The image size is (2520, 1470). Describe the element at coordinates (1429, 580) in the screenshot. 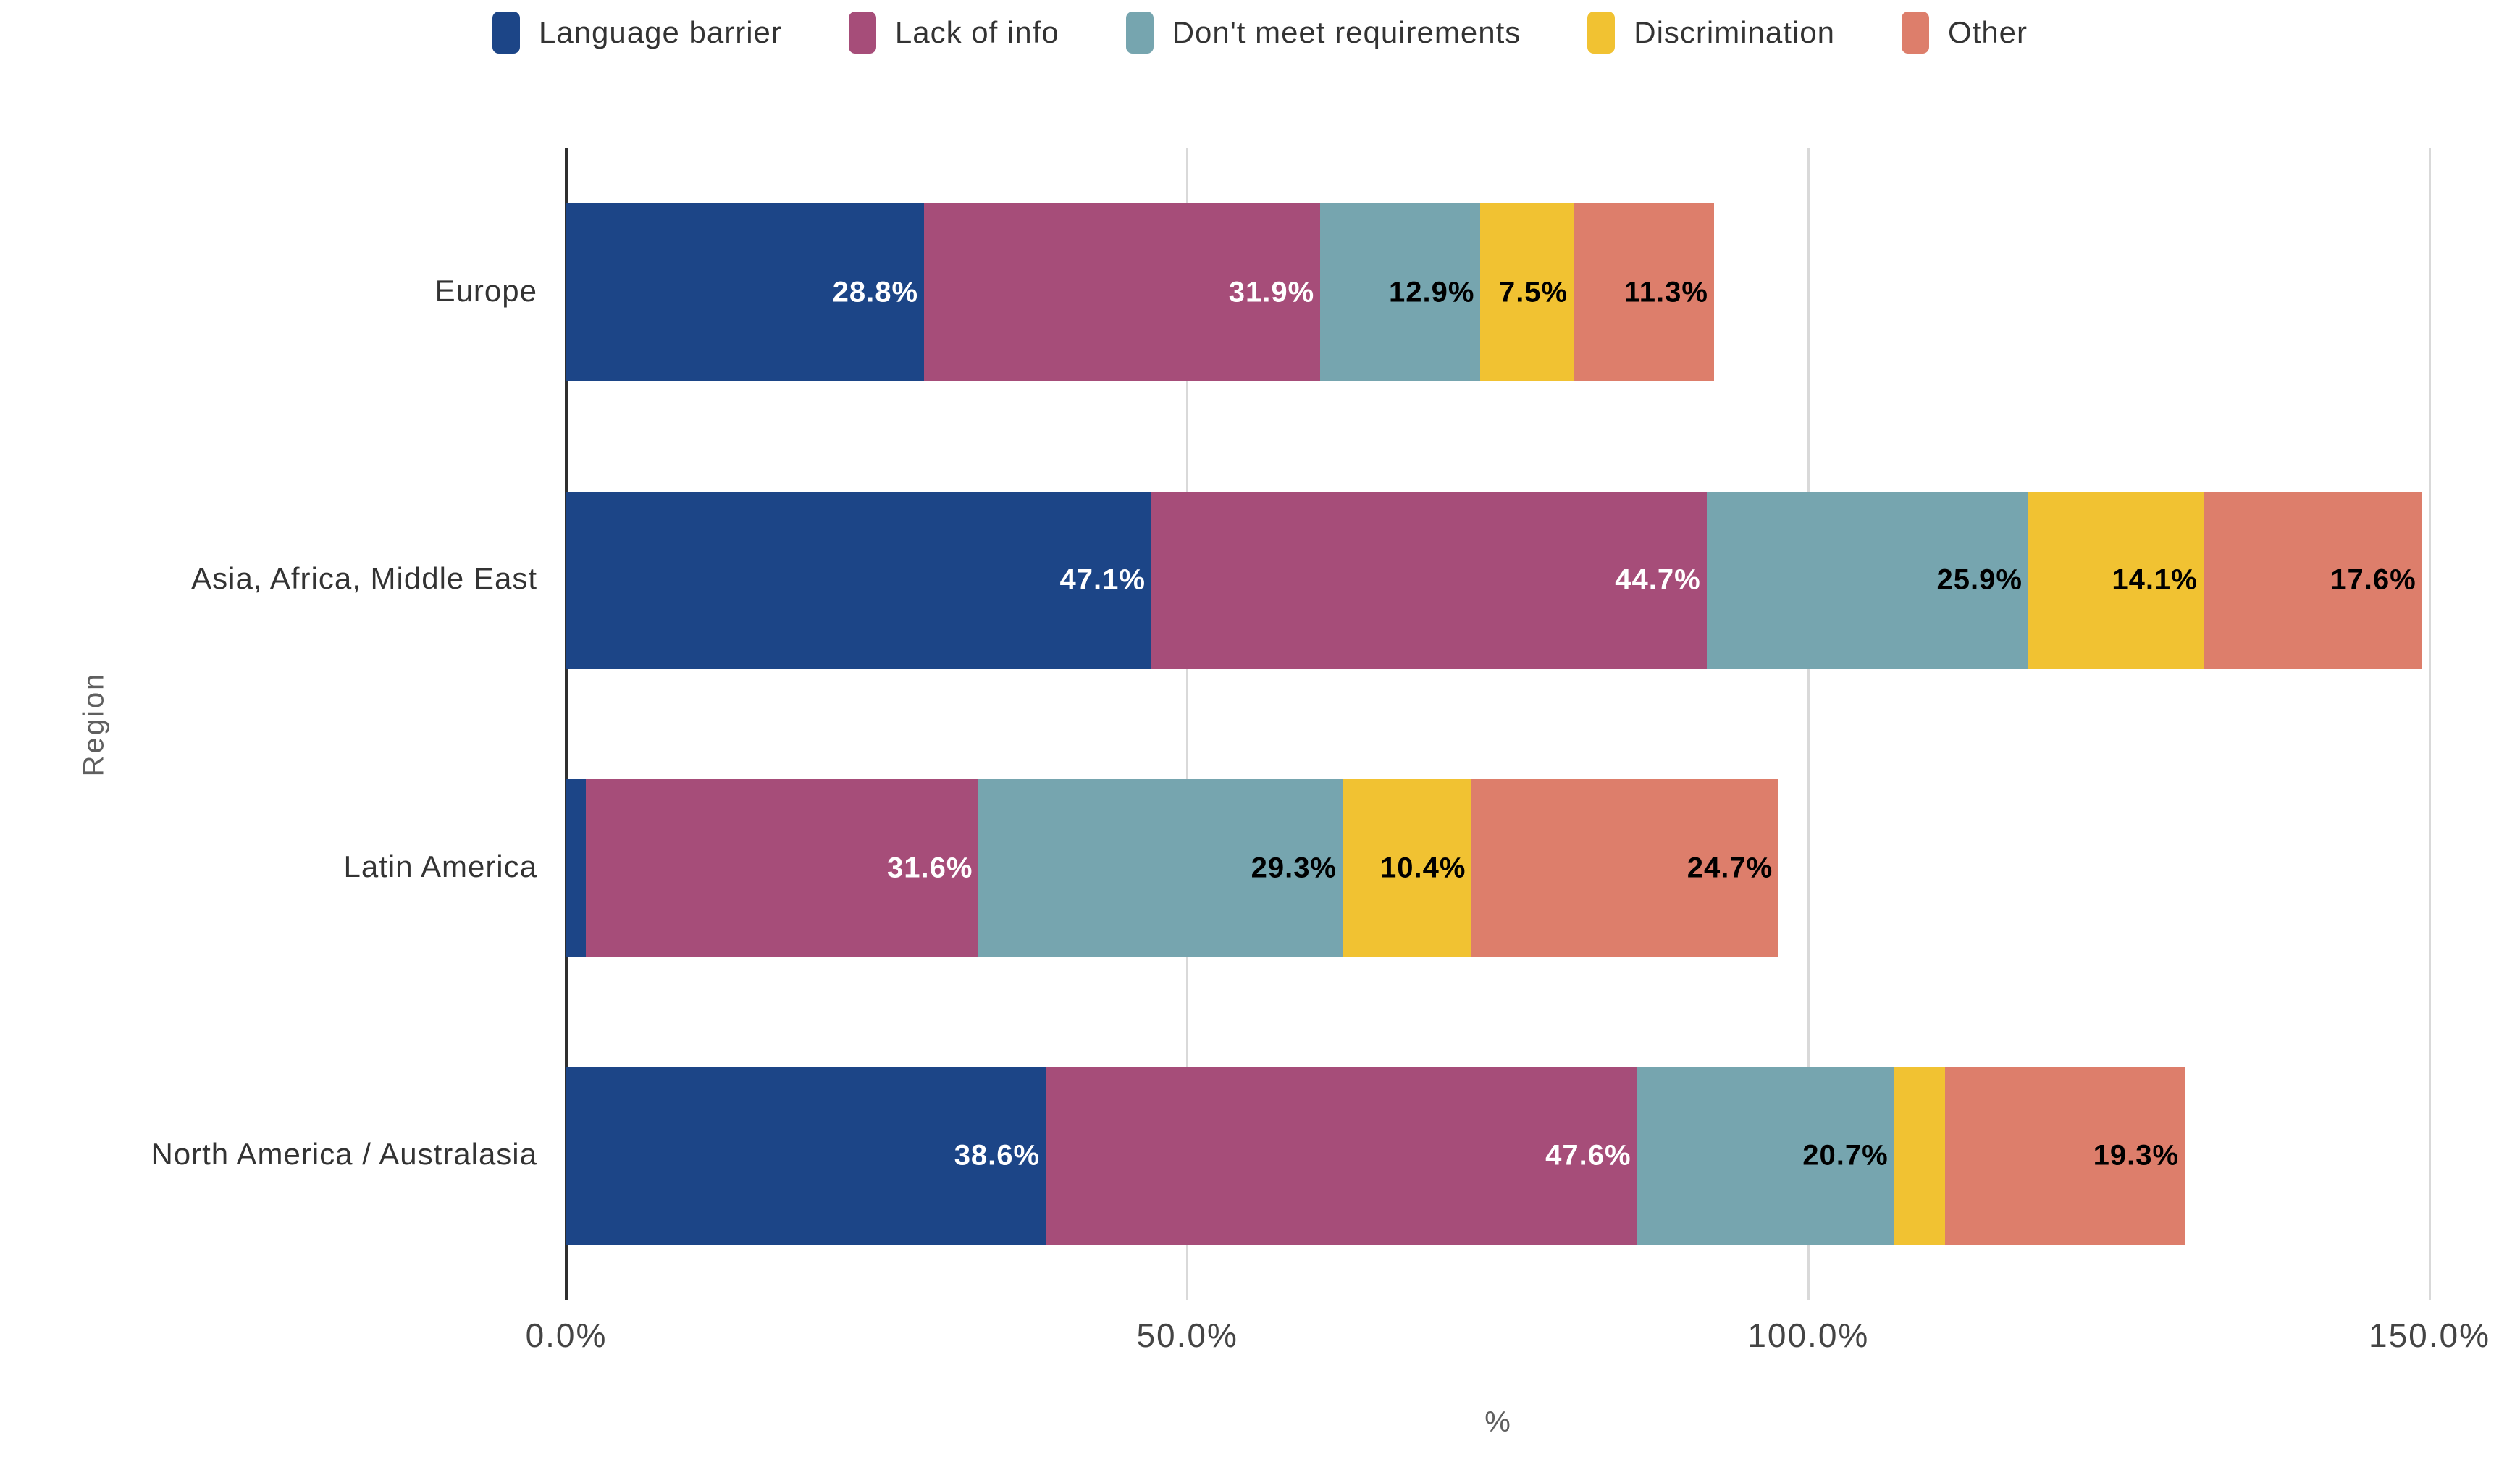

I see `bar-segment: 44.7%` at that location.